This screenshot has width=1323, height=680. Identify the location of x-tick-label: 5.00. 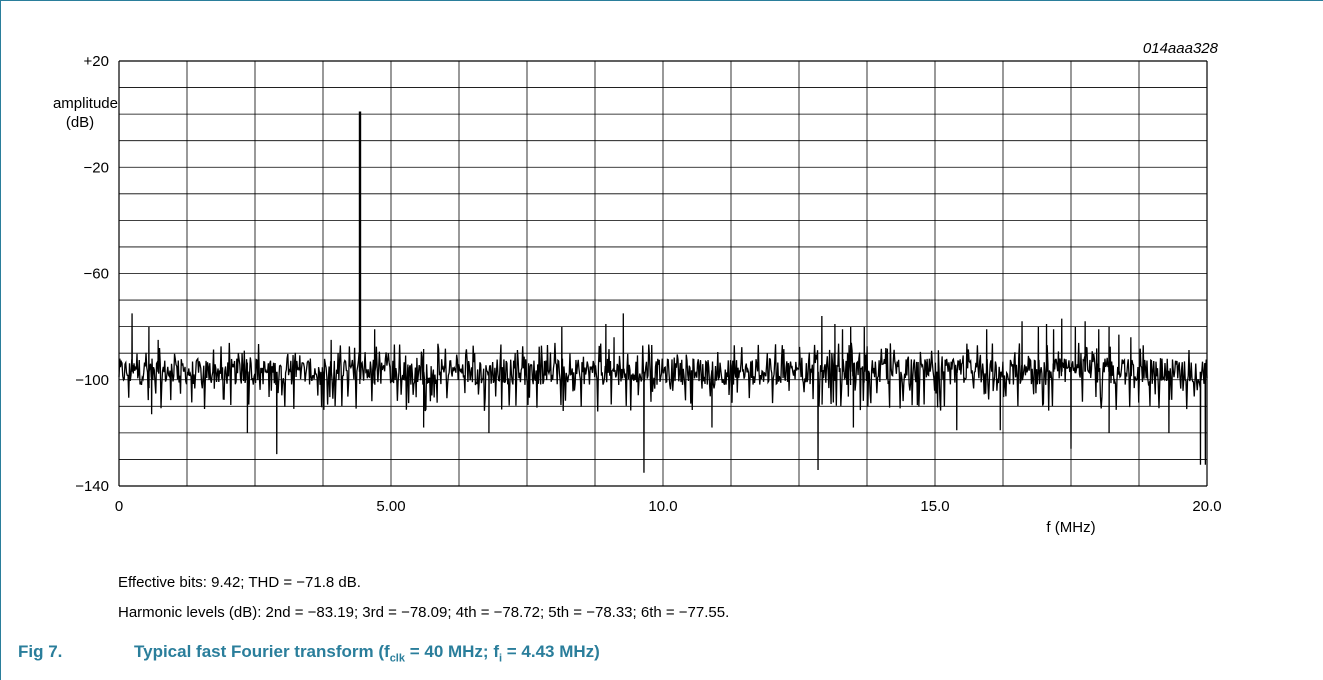
(390, 506).